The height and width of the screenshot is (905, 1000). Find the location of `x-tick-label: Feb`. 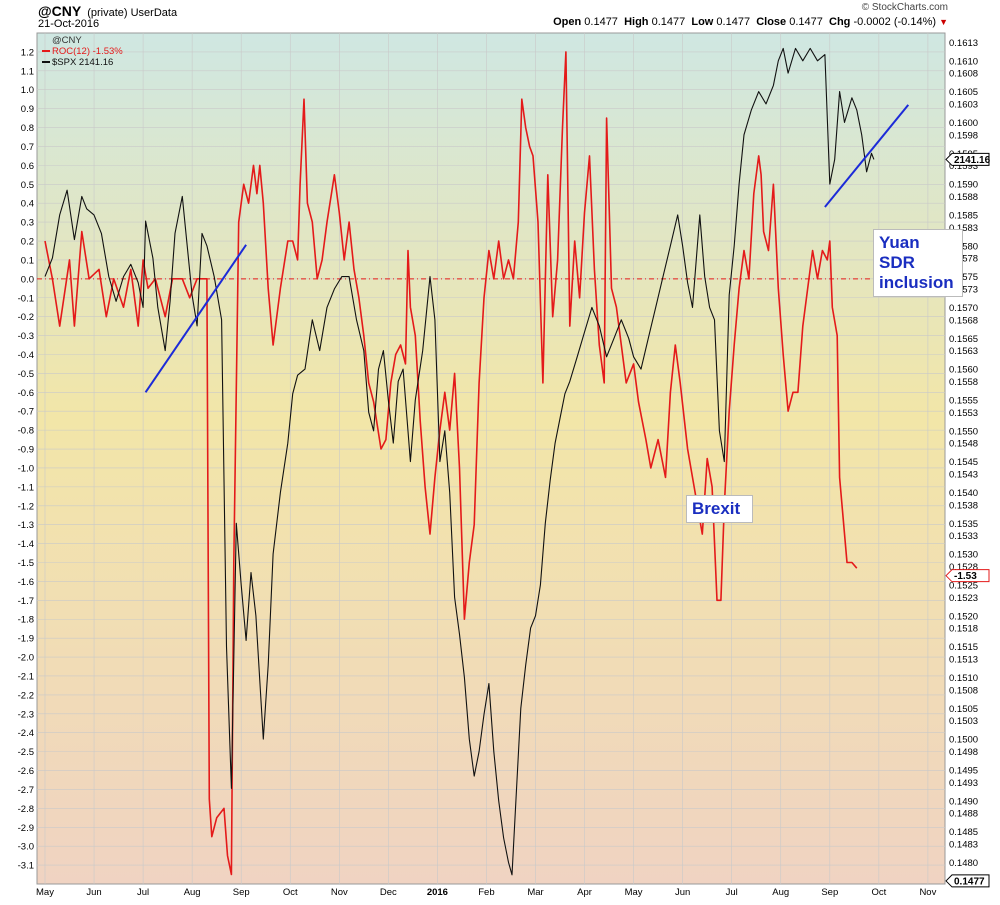

x-tick-label: Feb is located at coordinates (486, 892).